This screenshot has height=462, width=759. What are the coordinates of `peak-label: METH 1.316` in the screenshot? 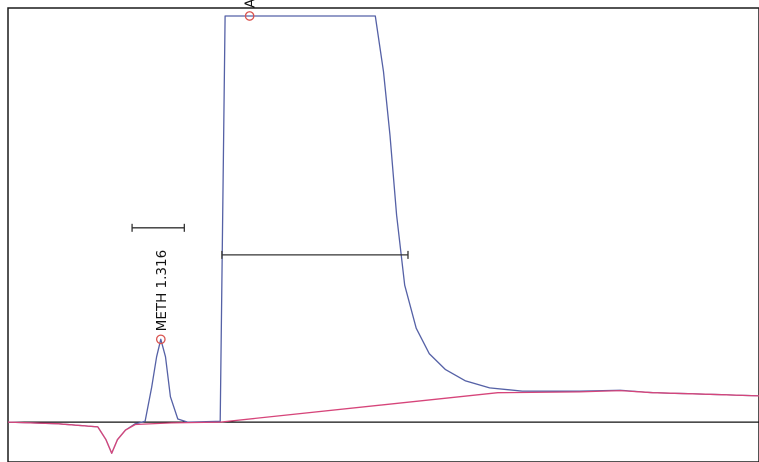 It's located at (162, 291).